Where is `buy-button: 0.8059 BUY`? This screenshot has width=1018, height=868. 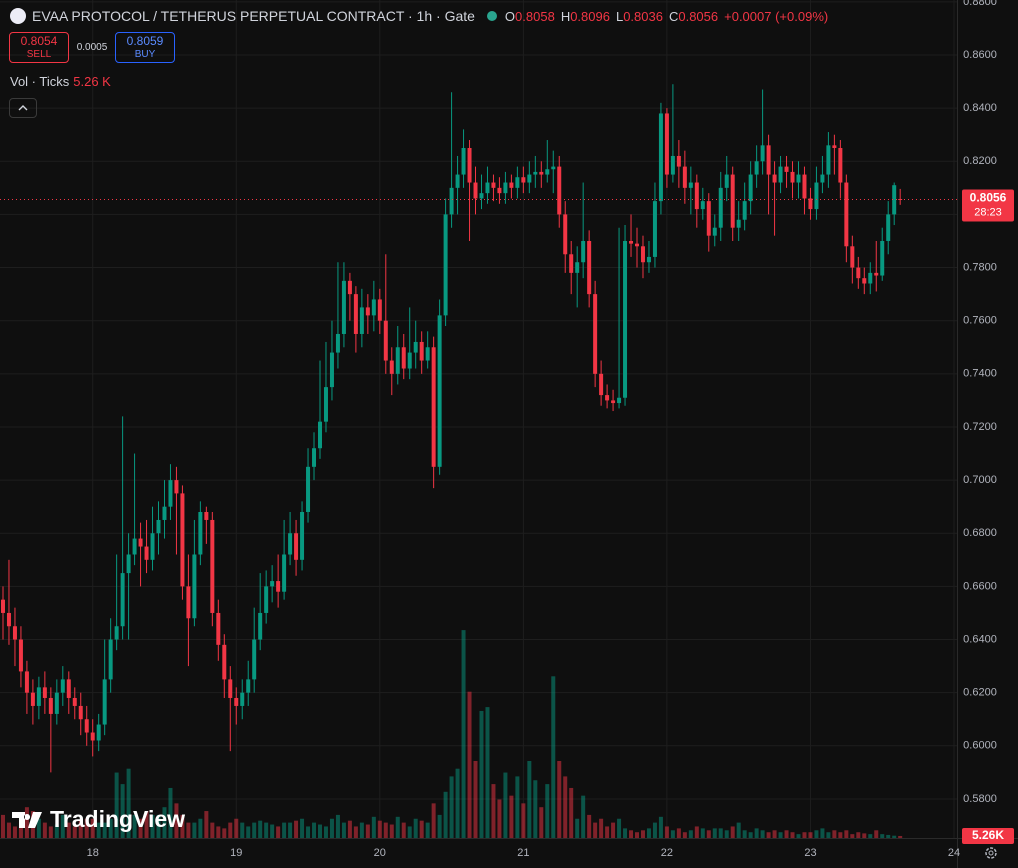
buy-button: 0.8059 BUY is located at coordinates (145, 47).